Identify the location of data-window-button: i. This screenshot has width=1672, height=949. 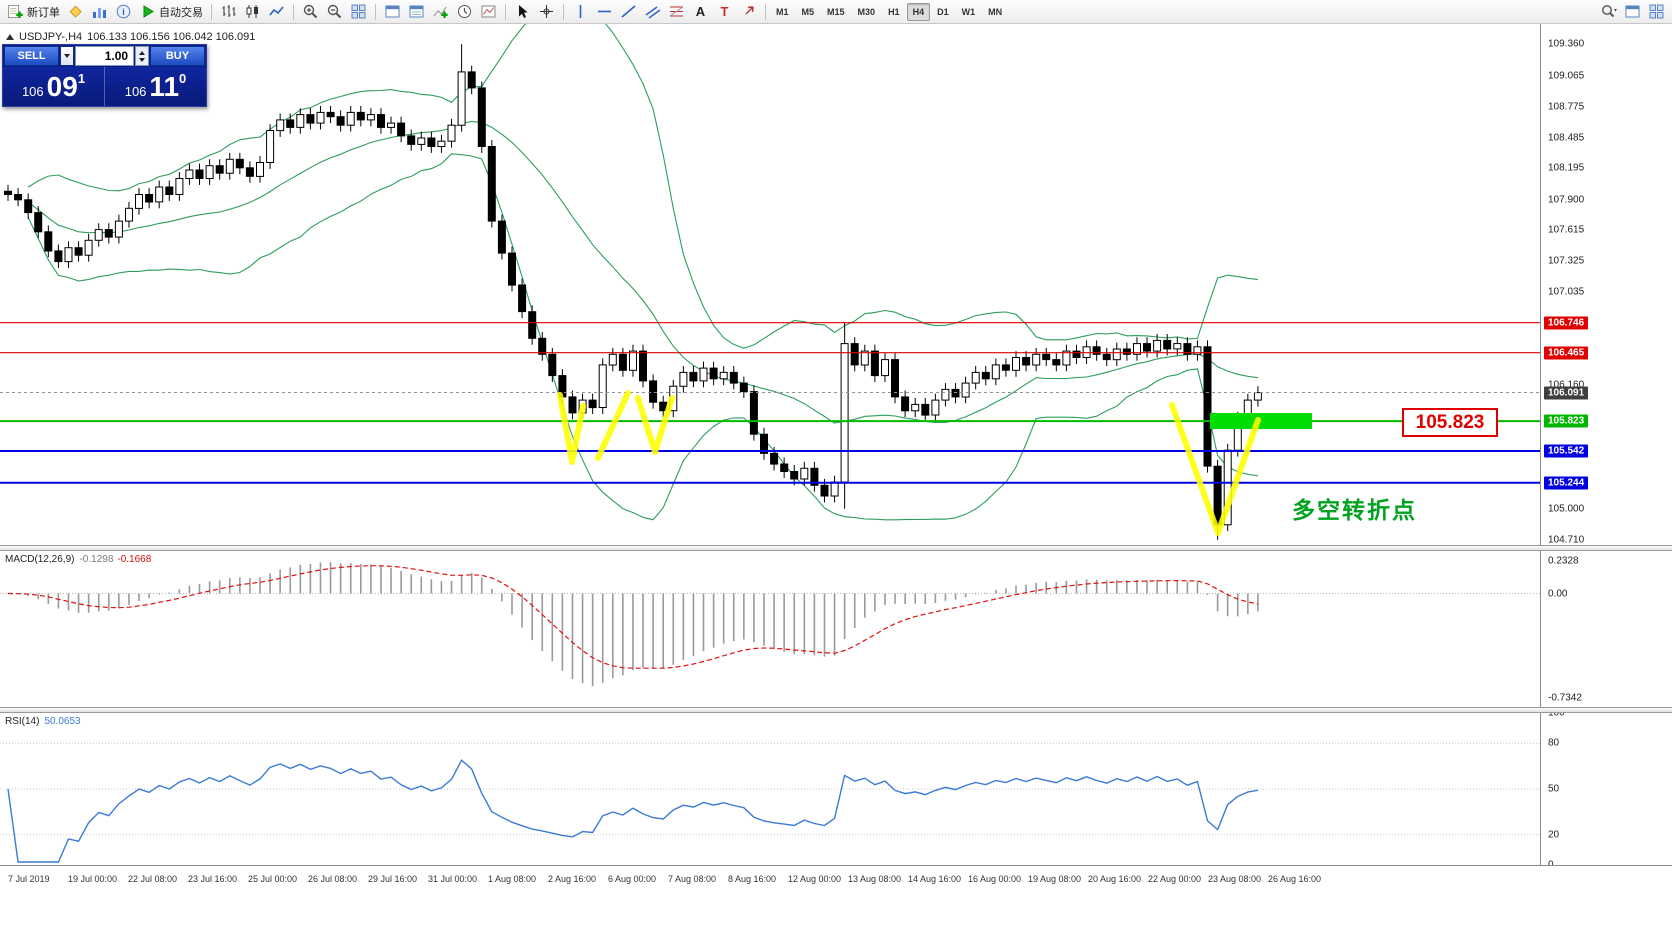
(123, 11).